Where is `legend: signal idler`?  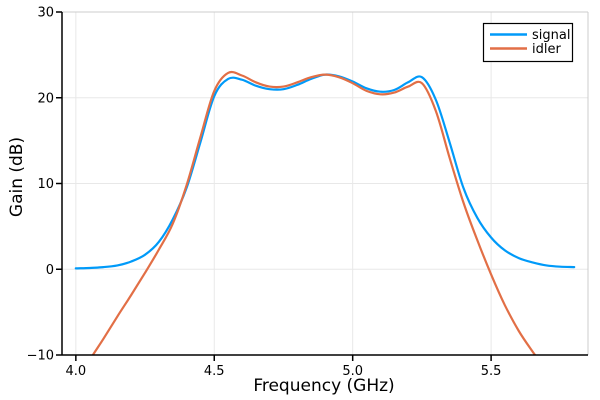 legend: signal idler is located at coordinates (528, 42).